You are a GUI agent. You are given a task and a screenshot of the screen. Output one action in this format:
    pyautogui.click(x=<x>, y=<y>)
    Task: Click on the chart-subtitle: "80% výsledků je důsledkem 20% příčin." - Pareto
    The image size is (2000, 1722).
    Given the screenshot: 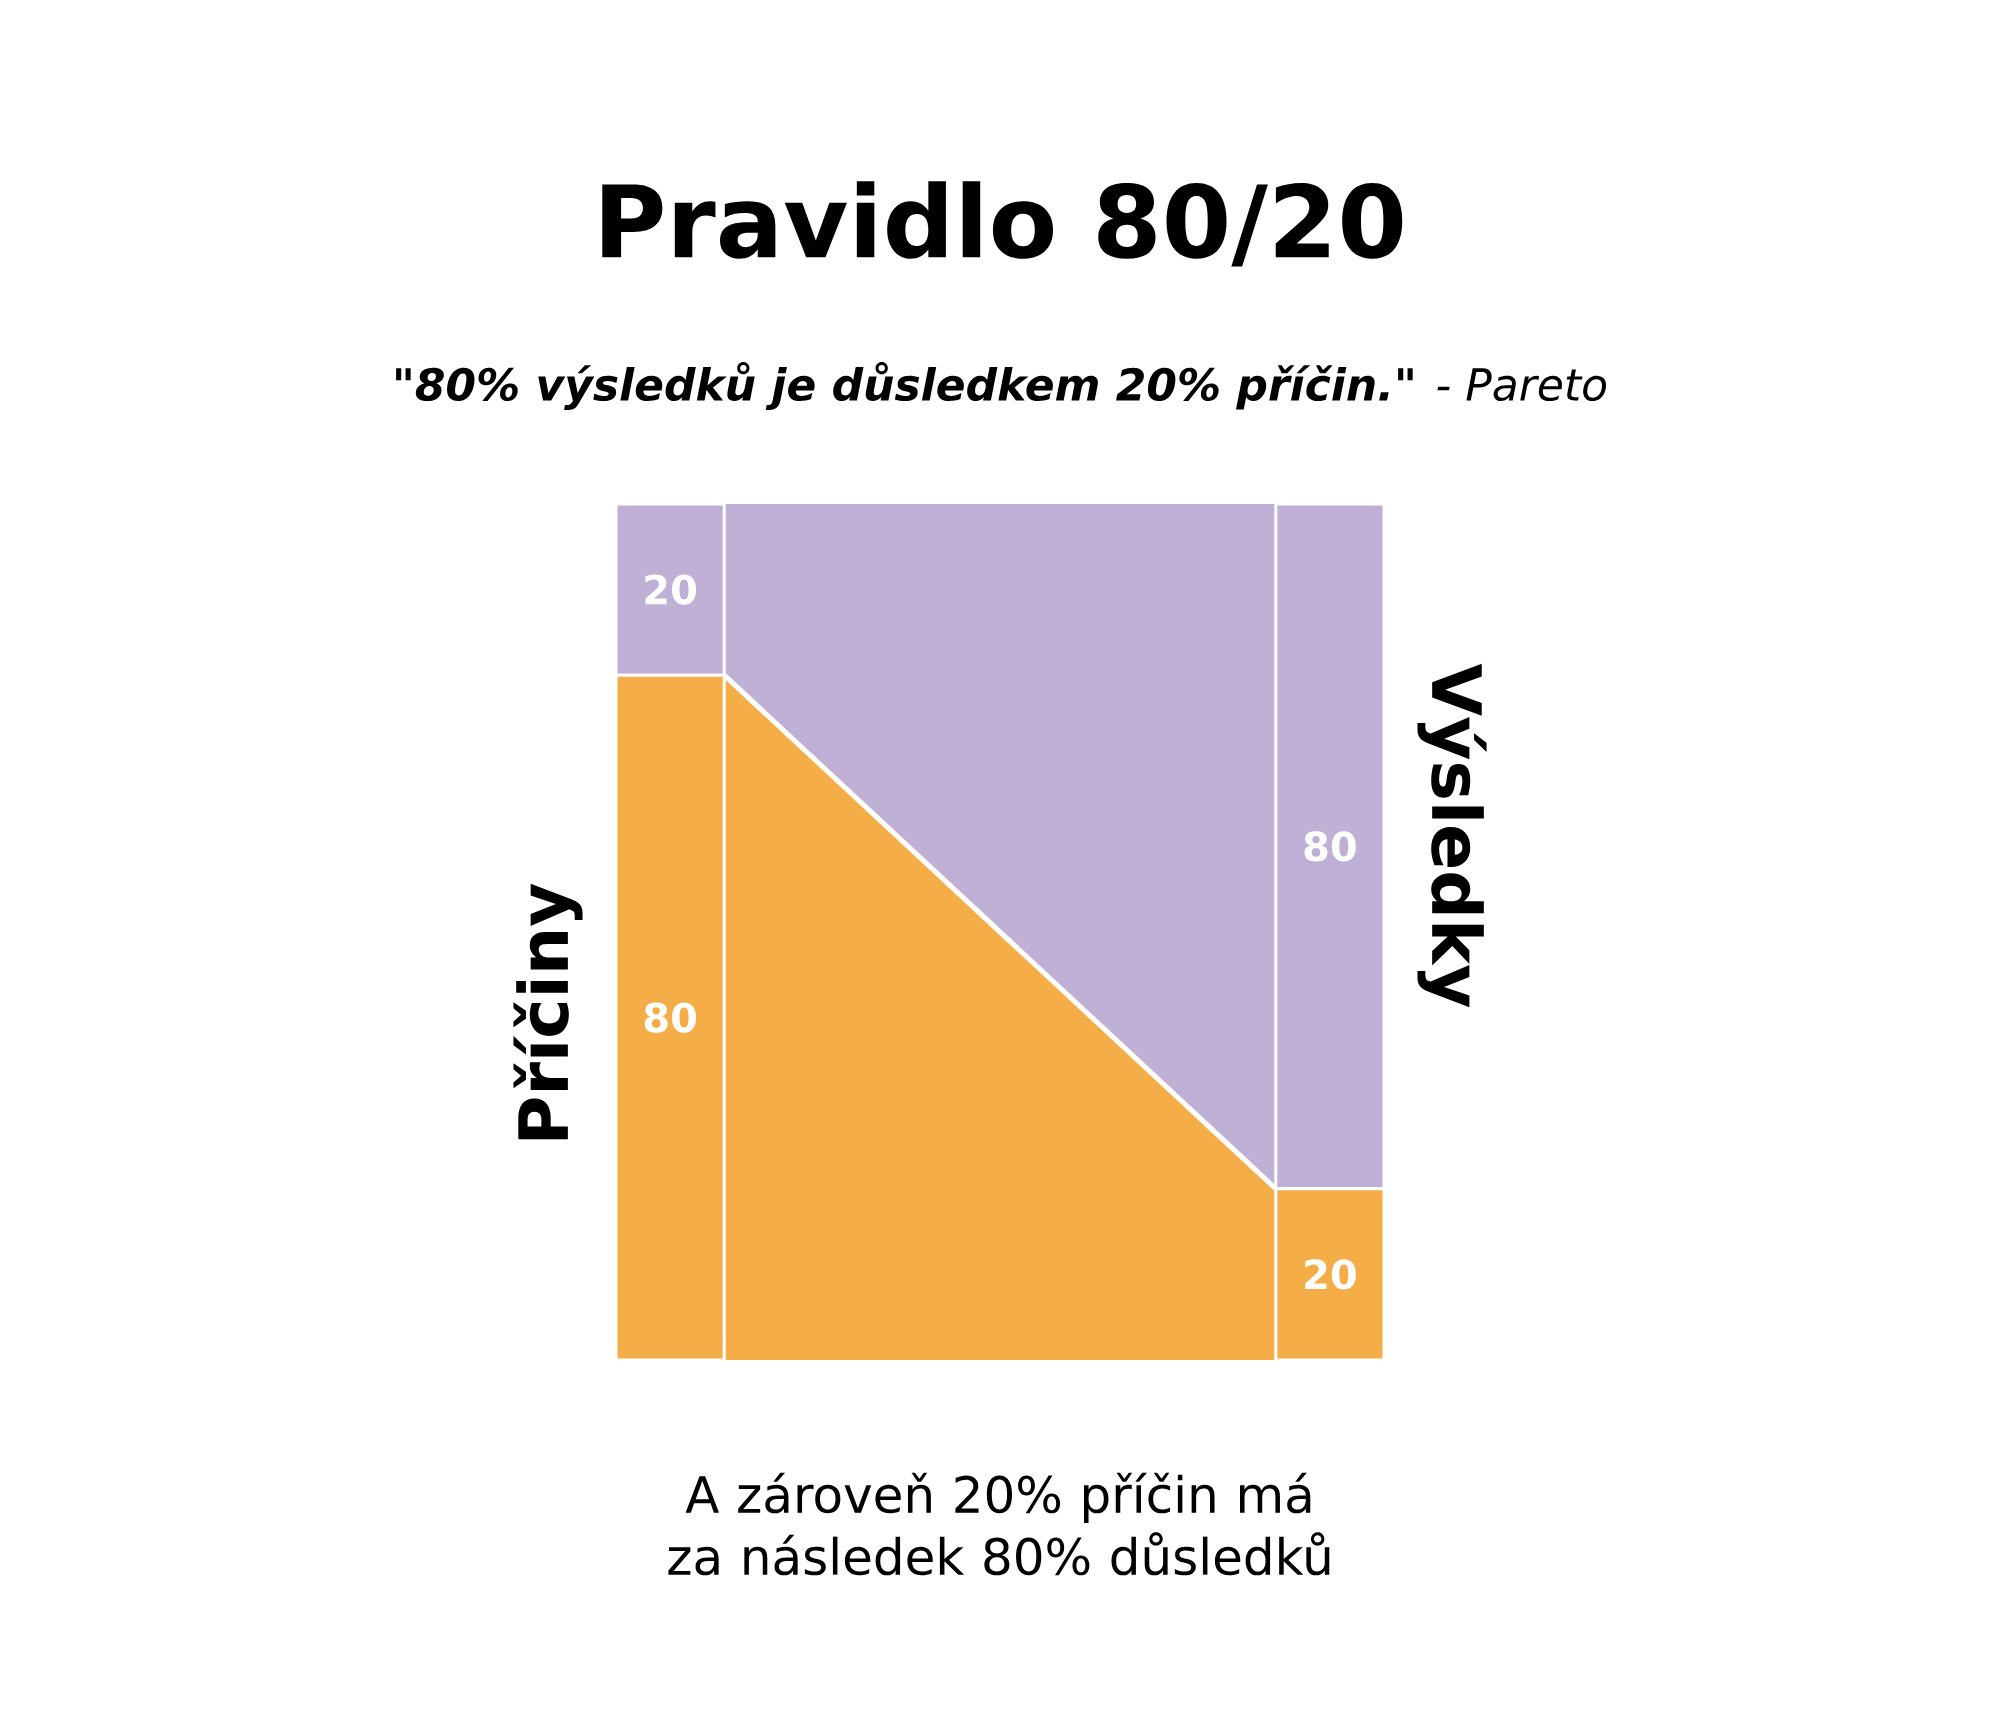 What is the action you would take?
    pyautogui.click(x=1001, y=386)
    